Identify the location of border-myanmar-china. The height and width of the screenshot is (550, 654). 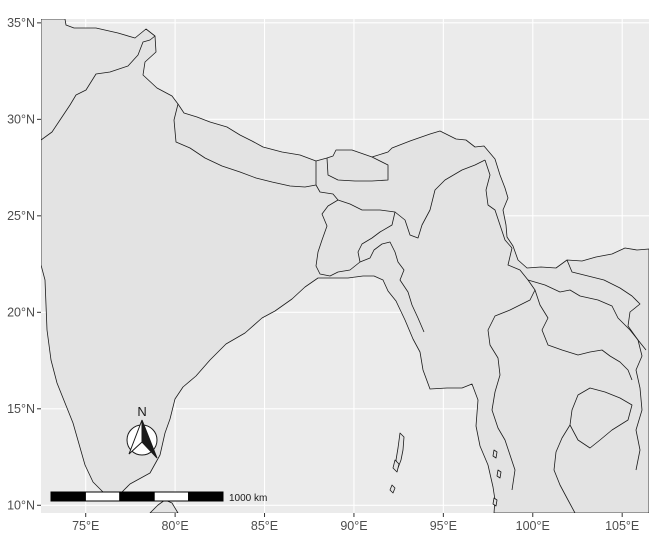
(498, 204).